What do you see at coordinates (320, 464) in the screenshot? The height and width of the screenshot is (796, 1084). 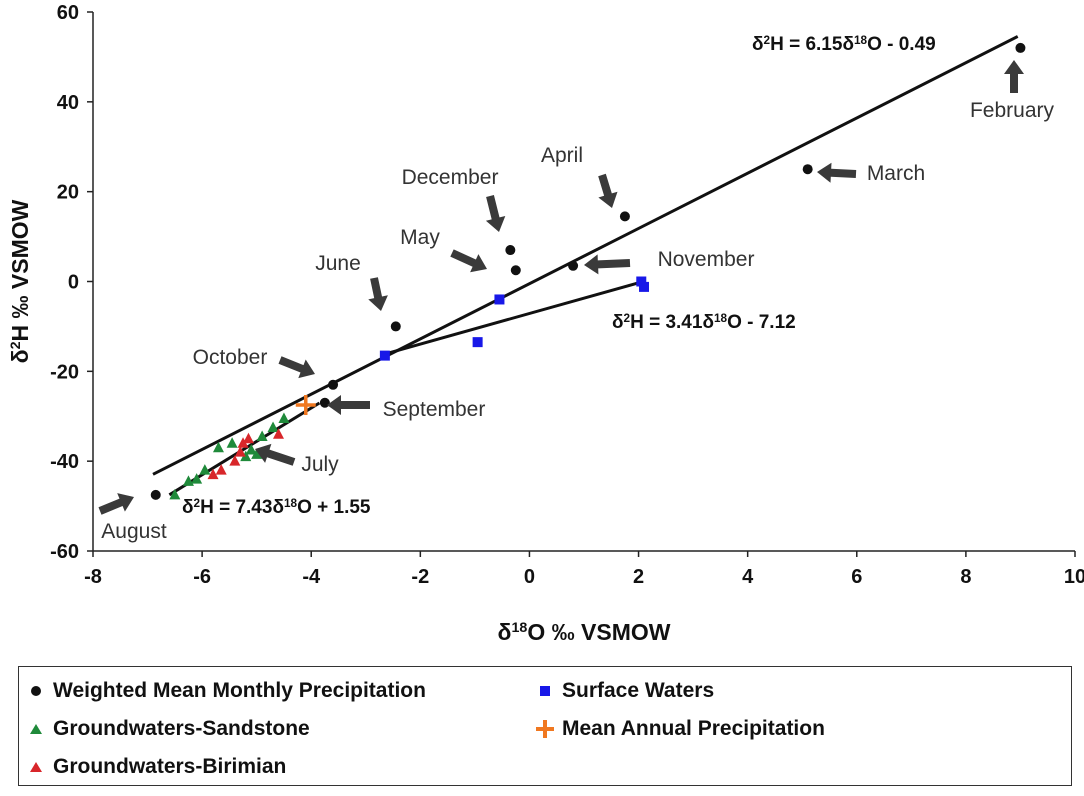 I see `month-label: July` at bounding box center [320, 464].